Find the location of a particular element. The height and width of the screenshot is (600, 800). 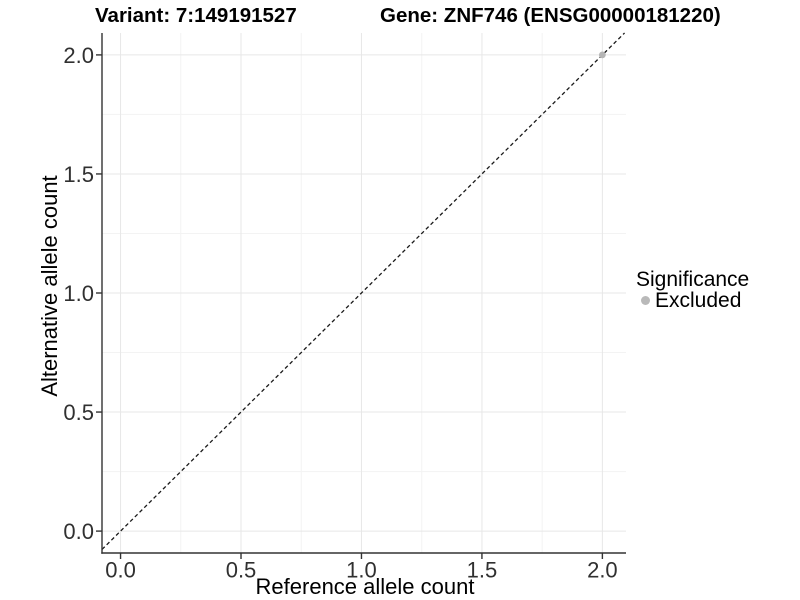

legend-key-dot-icon is located at coordinates (645, 300).